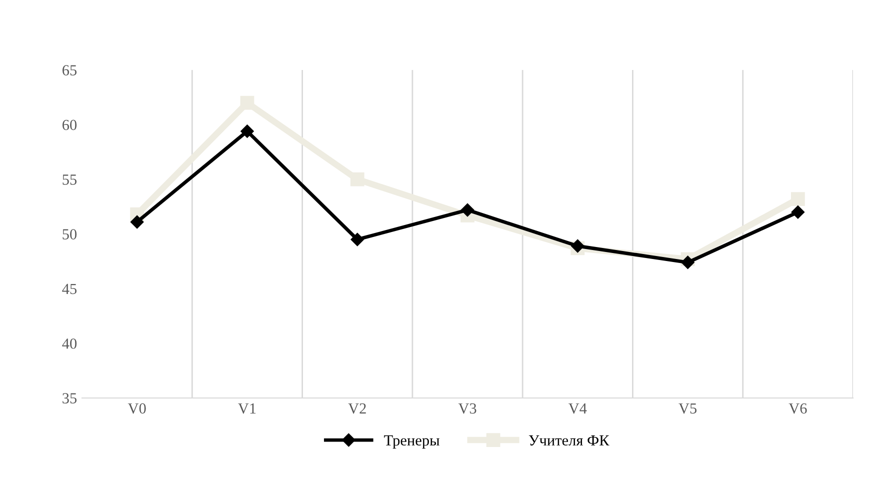 Image resolution: width=872 pixels, height=503 pixels. I want to click on y-tick-label: 45, so click(69, 289).